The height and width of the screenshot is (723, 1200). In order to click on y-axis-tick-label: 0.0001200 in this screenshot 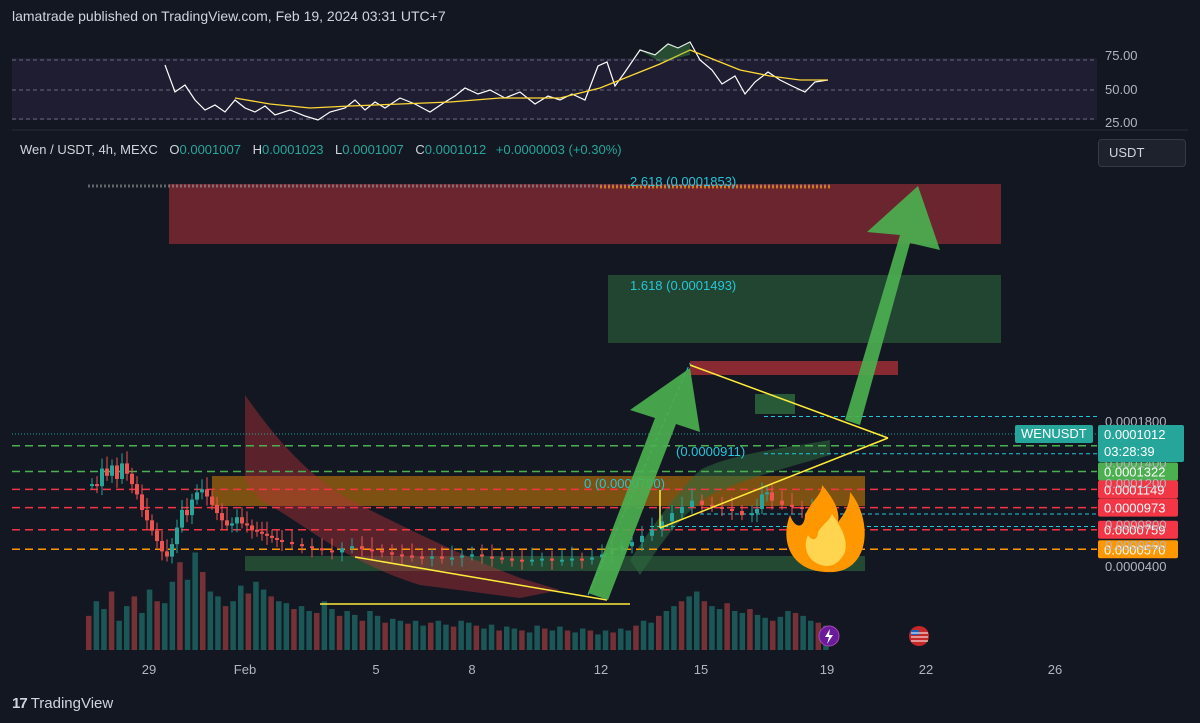, I will do `click(1135, 483)`.